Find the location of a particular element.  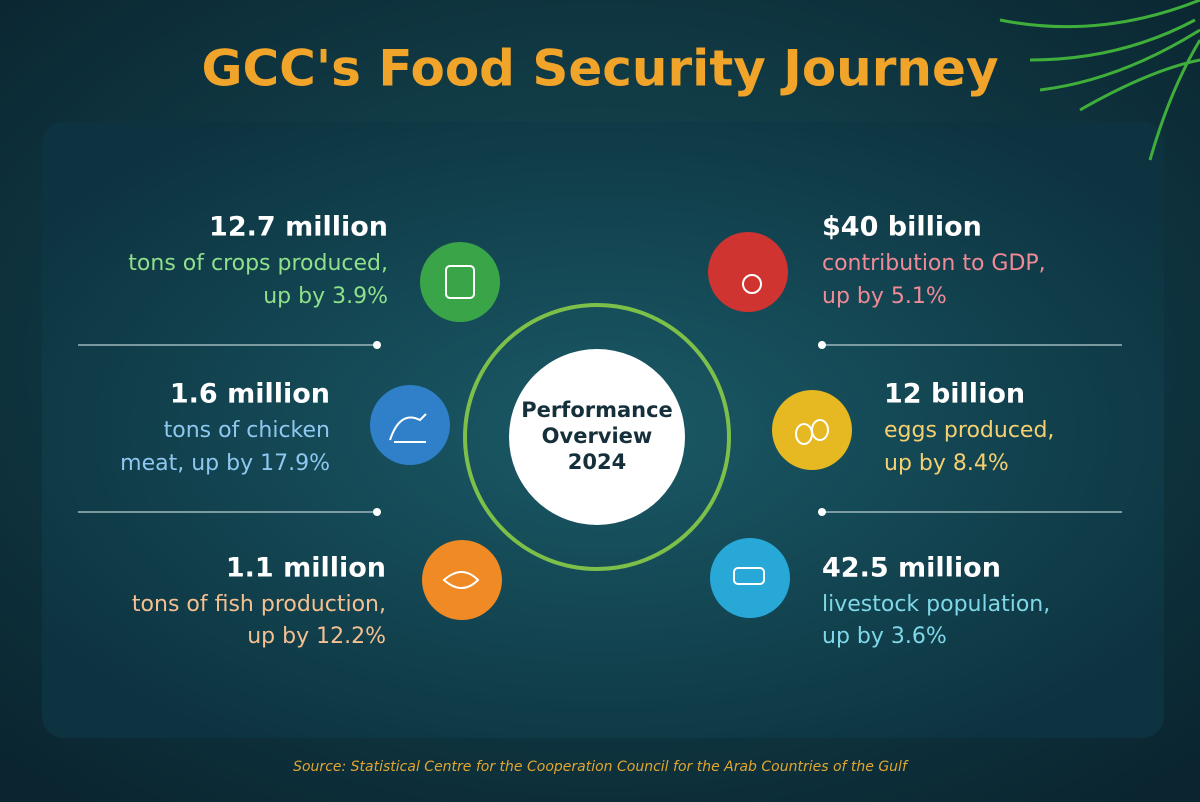

icon-chicken is located at coordinates (410, 425).